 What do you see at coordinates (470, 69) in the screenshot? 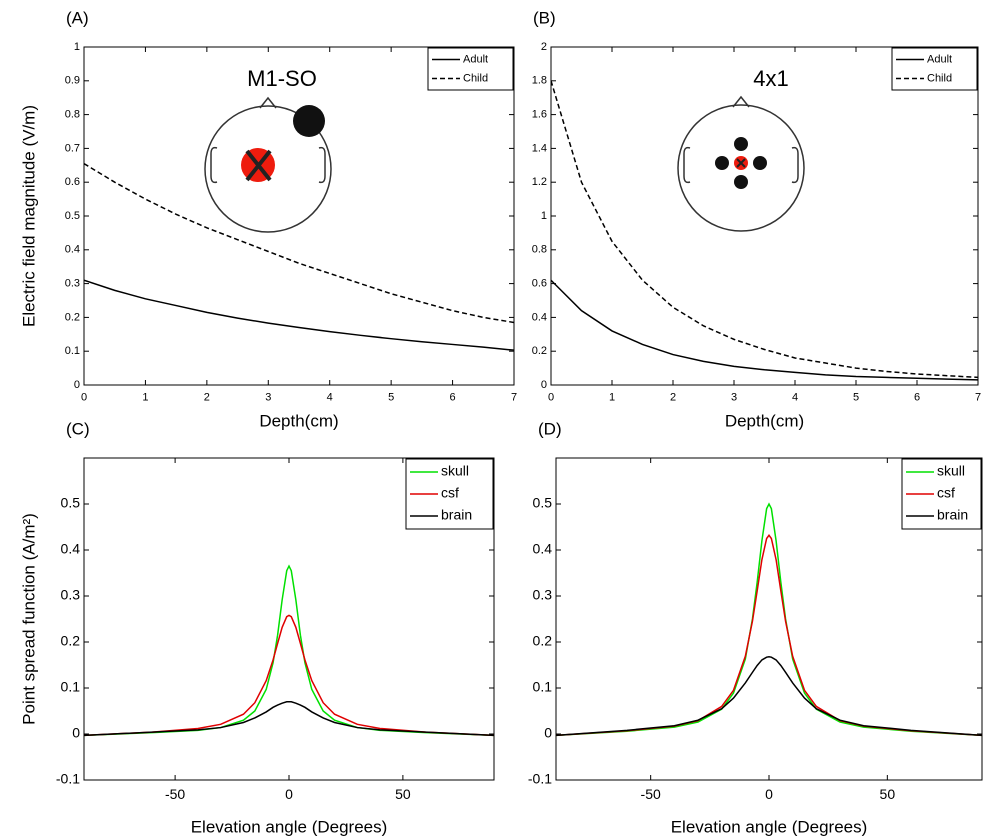
I see `legend` at bounding box center [470, 69].